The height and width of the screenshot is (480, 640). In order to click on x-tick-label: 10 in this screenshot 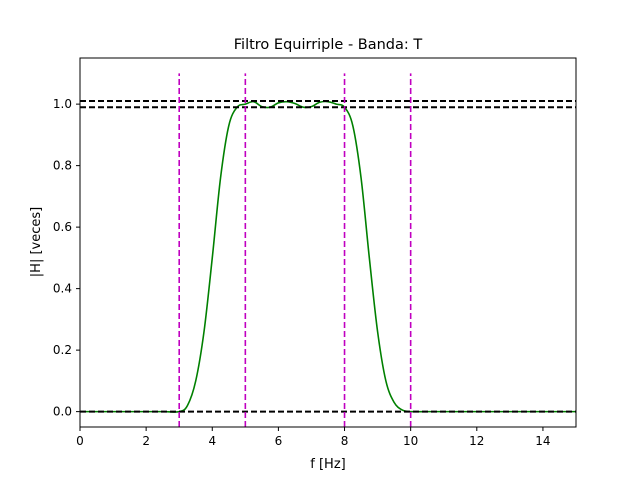, I will do `click(410, 441)`.